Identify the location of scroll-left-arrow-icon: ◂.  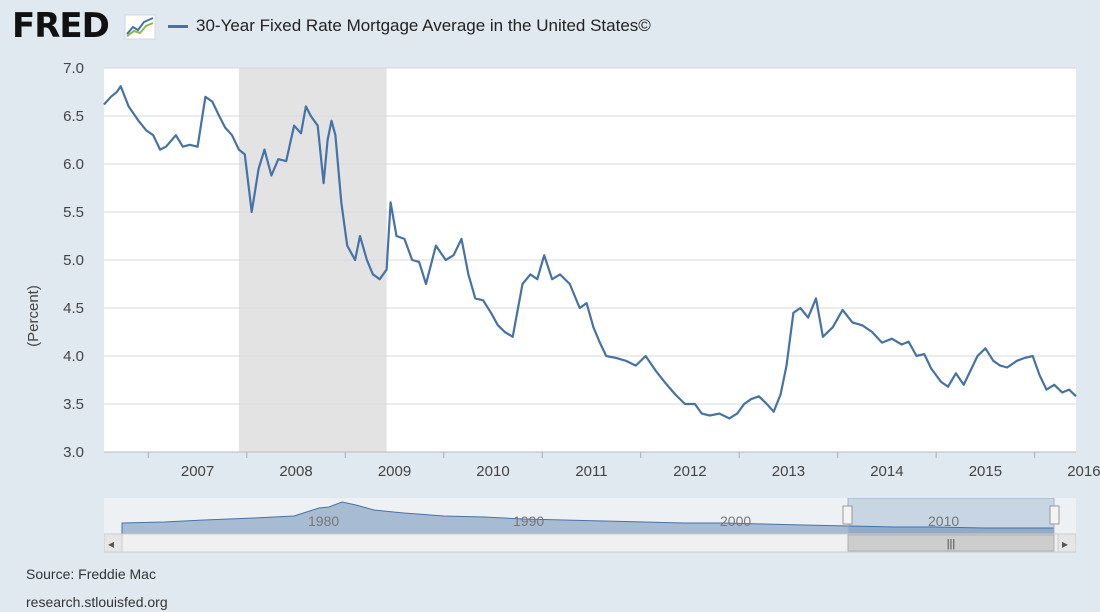
(111, 544).